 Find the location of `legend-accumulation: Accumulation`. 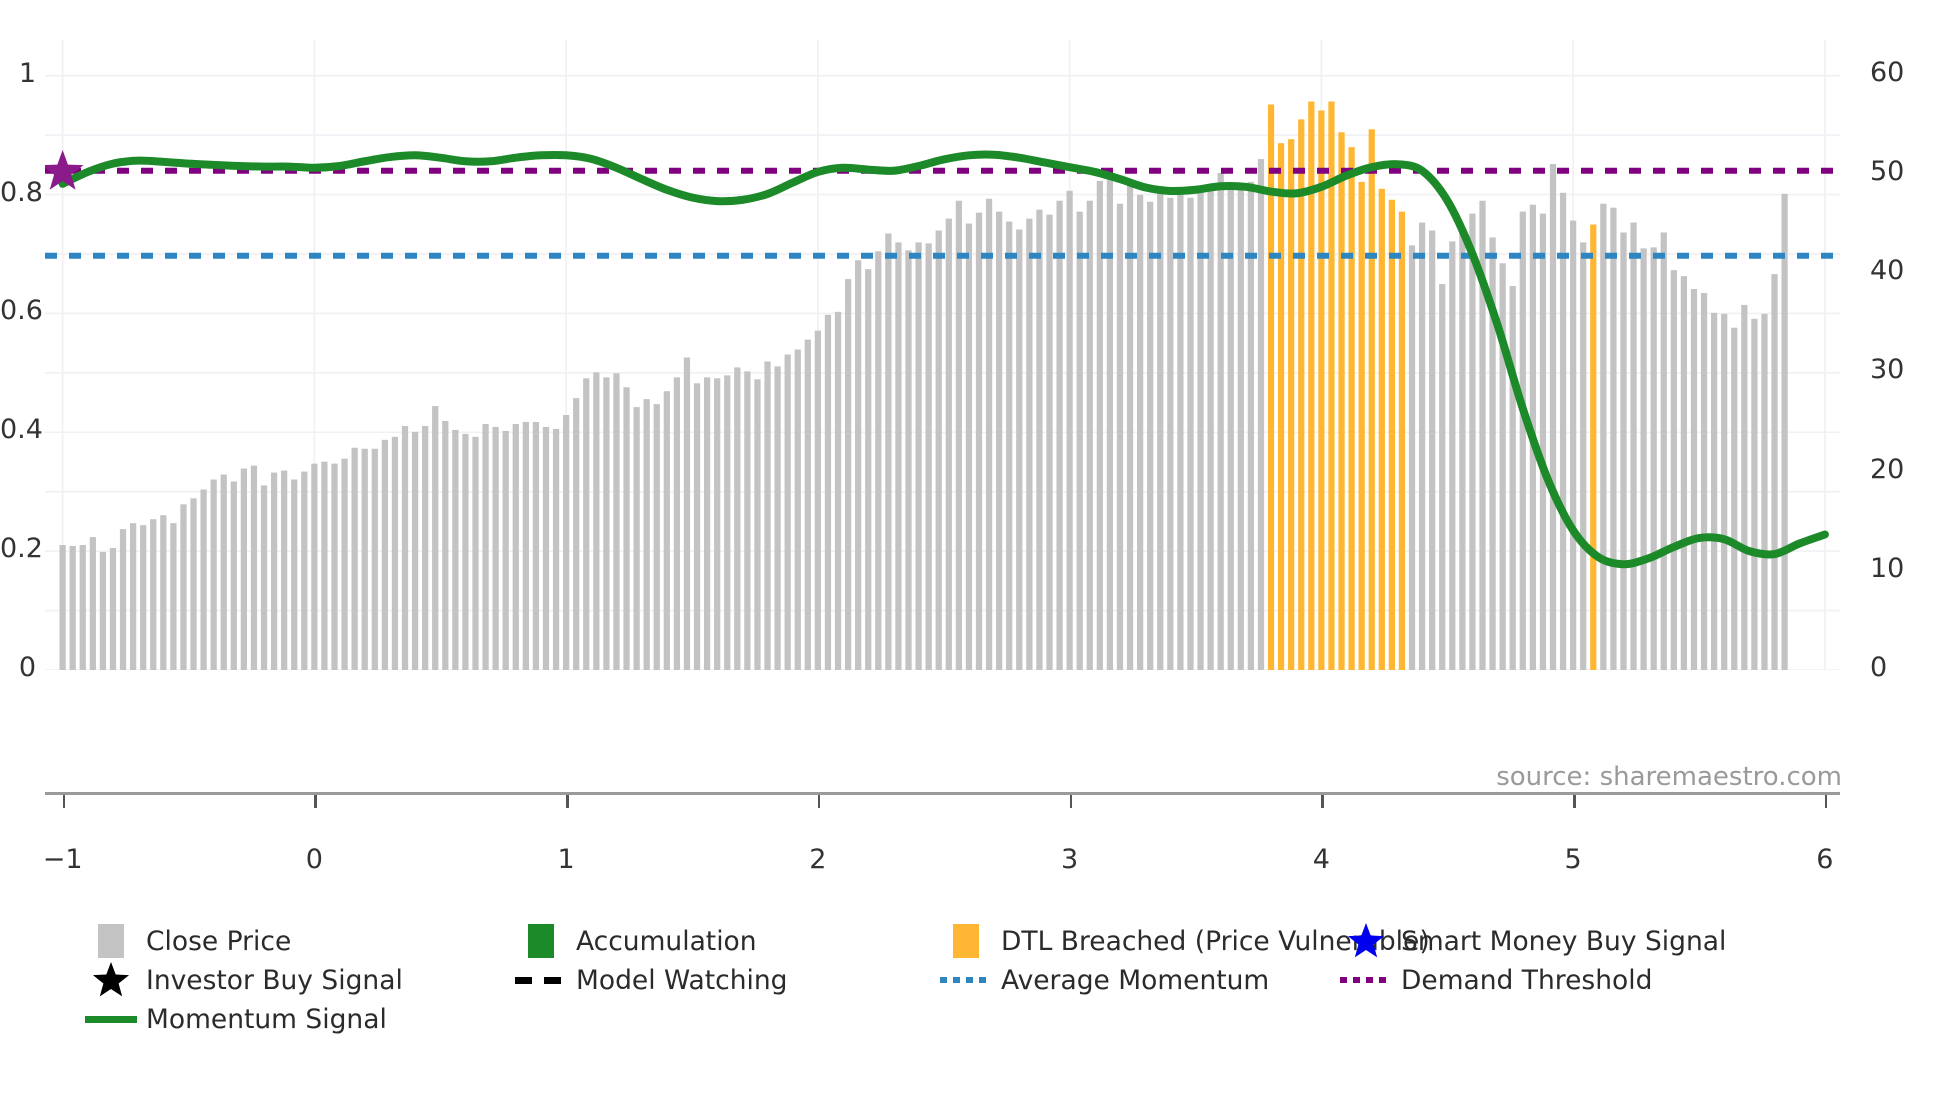

legend-accumulation: Accumulation is located at coordinates (633, 941).